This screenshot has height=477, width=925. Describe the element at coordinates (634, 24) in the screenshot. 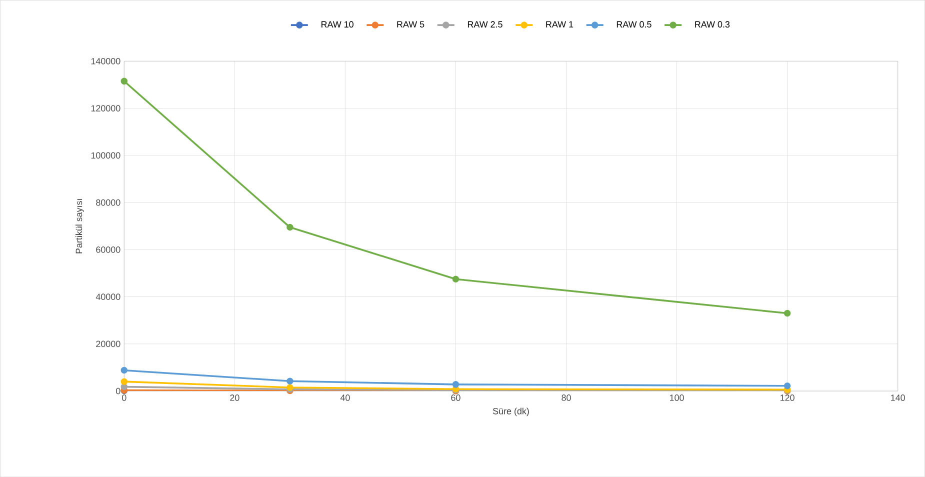

I see `legend-label: RAW 0.5` at that location.